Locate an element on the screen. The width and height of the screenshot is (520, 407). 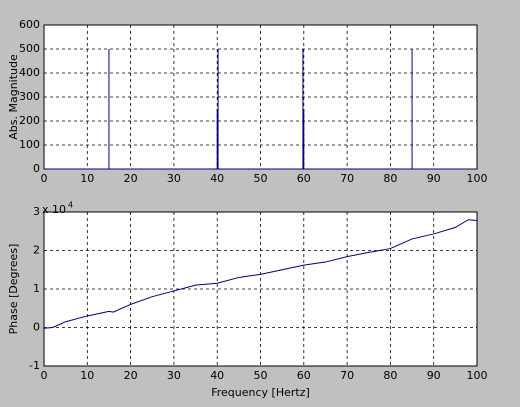
y-tick-label: 600 is located at coordinates (29, 24).